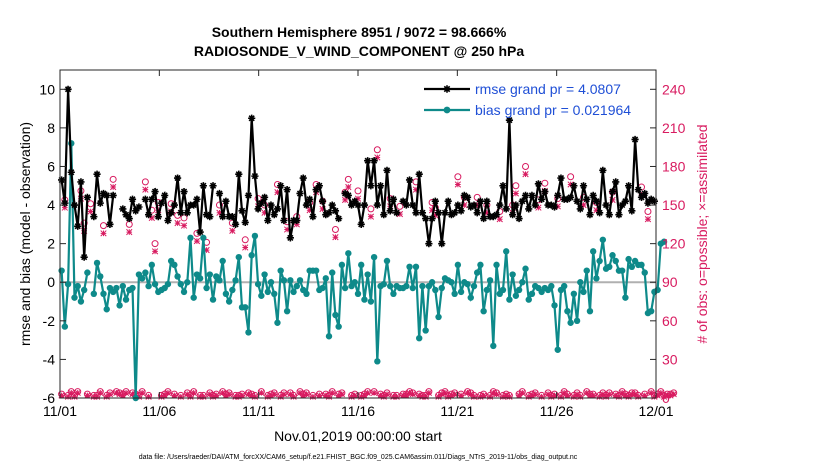  Describe the element at coordinates (674, 128) in the screenshot. I see `right-y-tick-label: 210` at that location.